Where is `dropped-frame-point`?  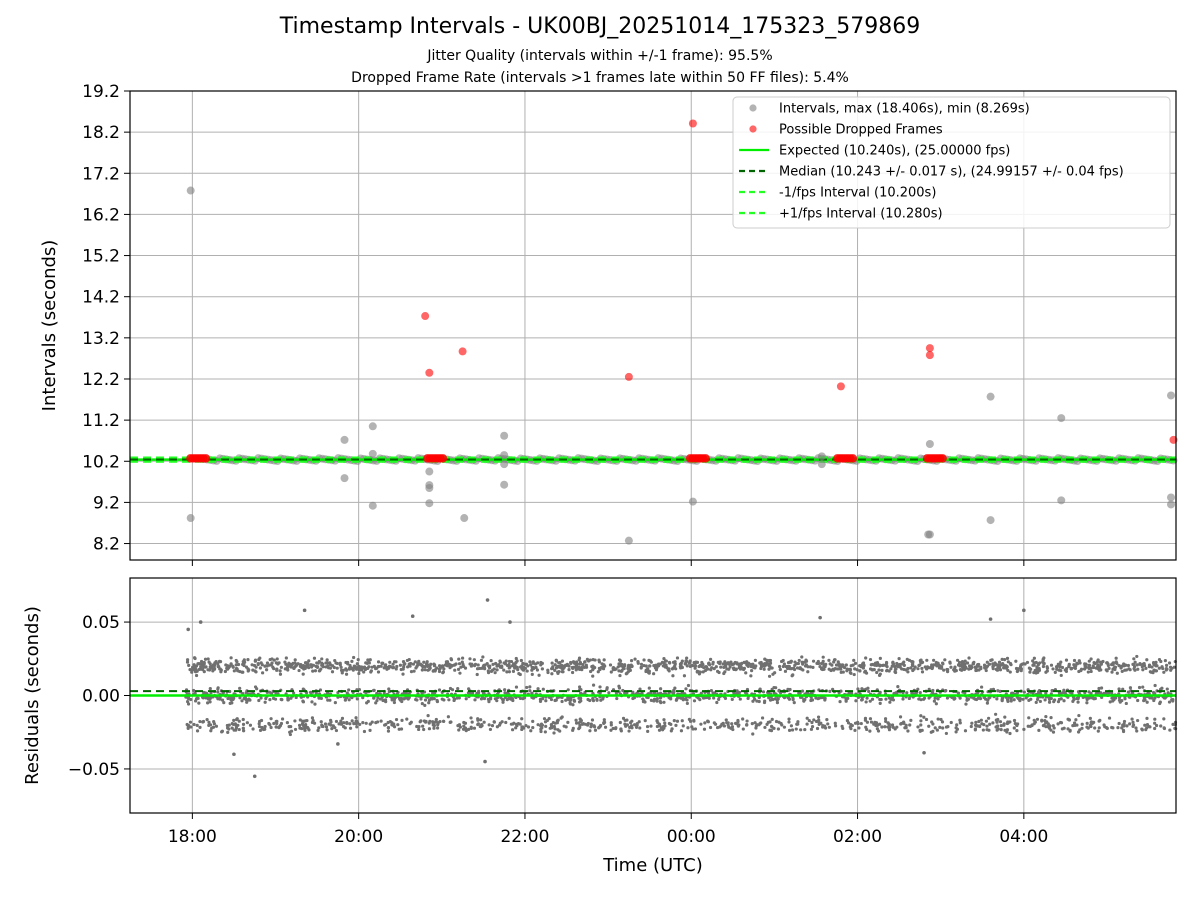
dropped-frame-point is located at coordinates (929, 348).